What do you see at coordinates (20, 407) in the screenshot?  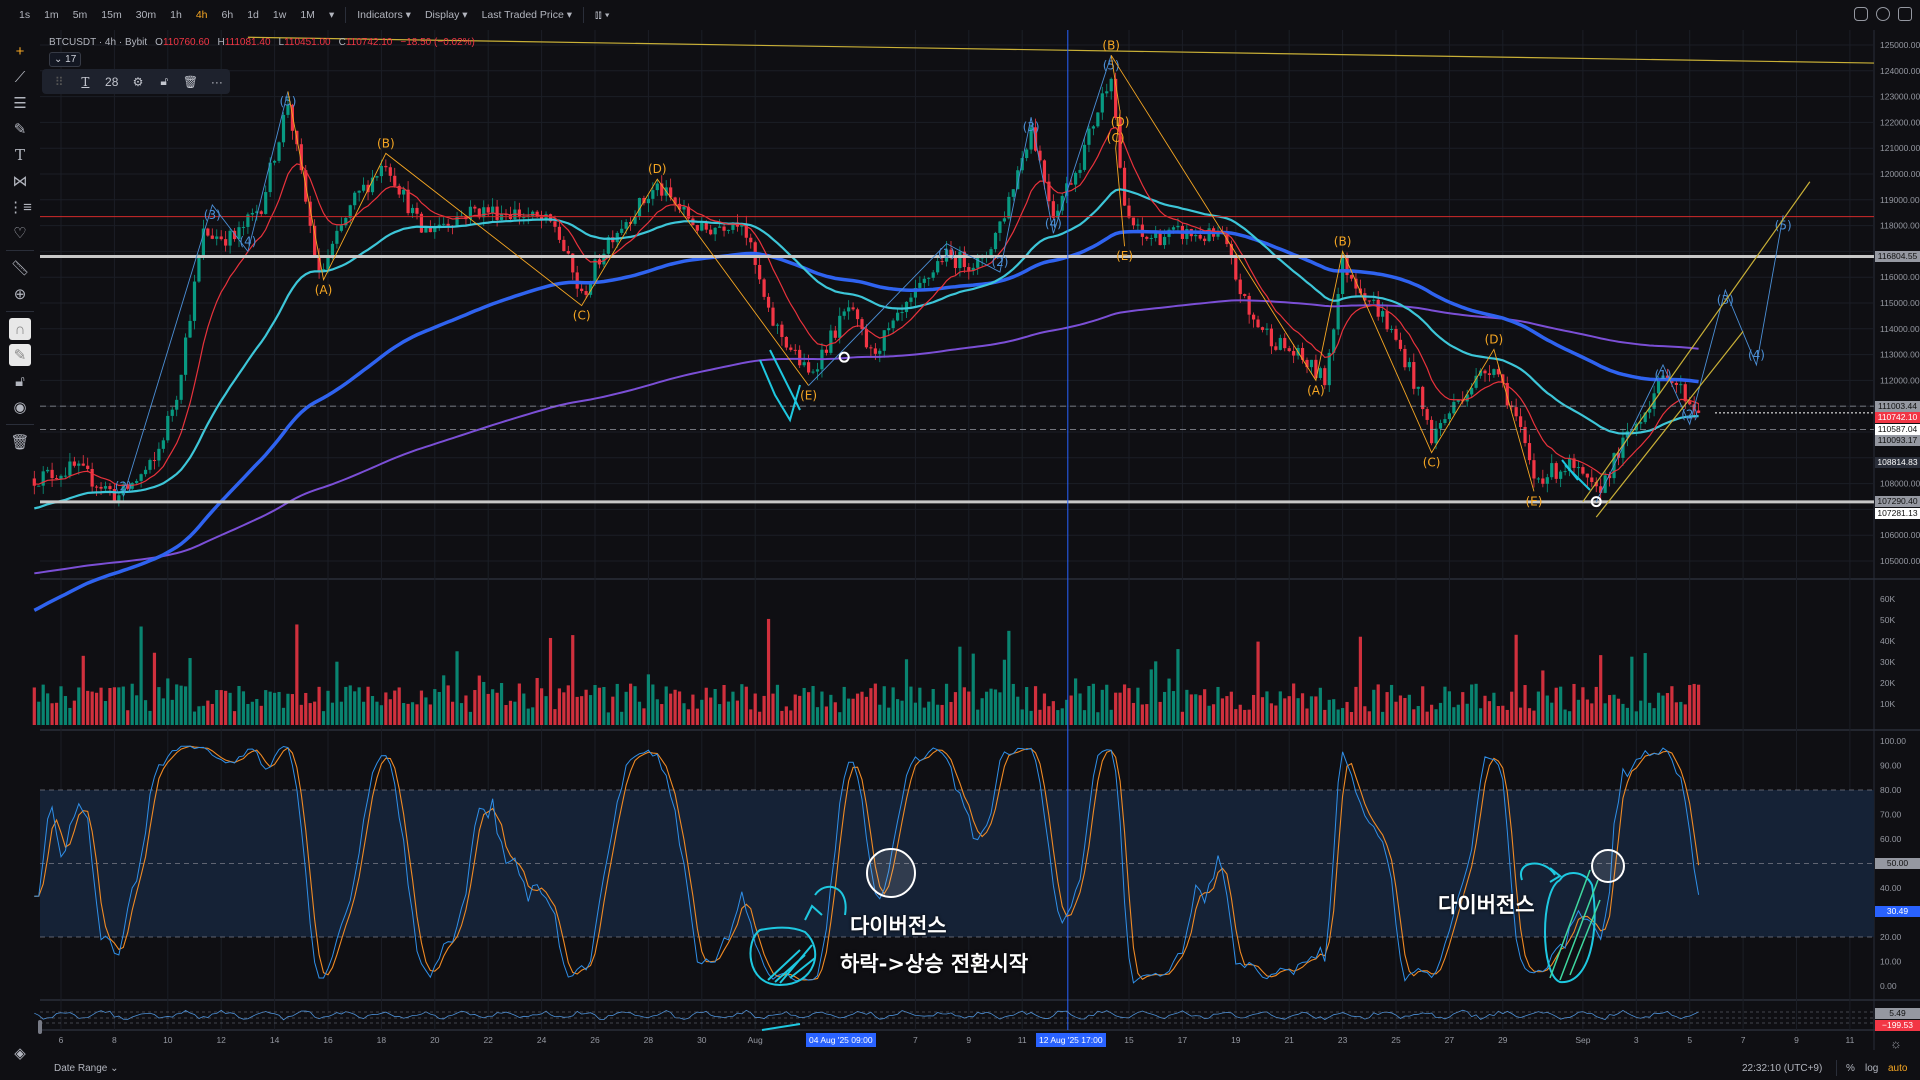 I see `eye-icon: ◉` at bounding box center [20, 407].